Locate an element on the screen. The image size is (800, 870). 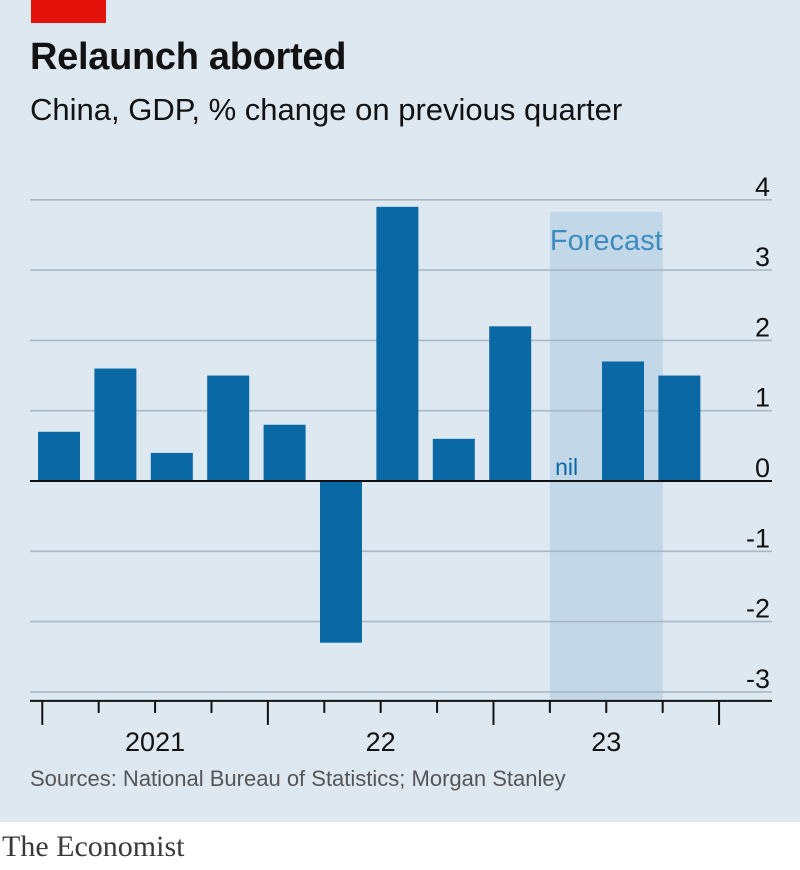
nil-label: nil is located at coordinates (566, 467).